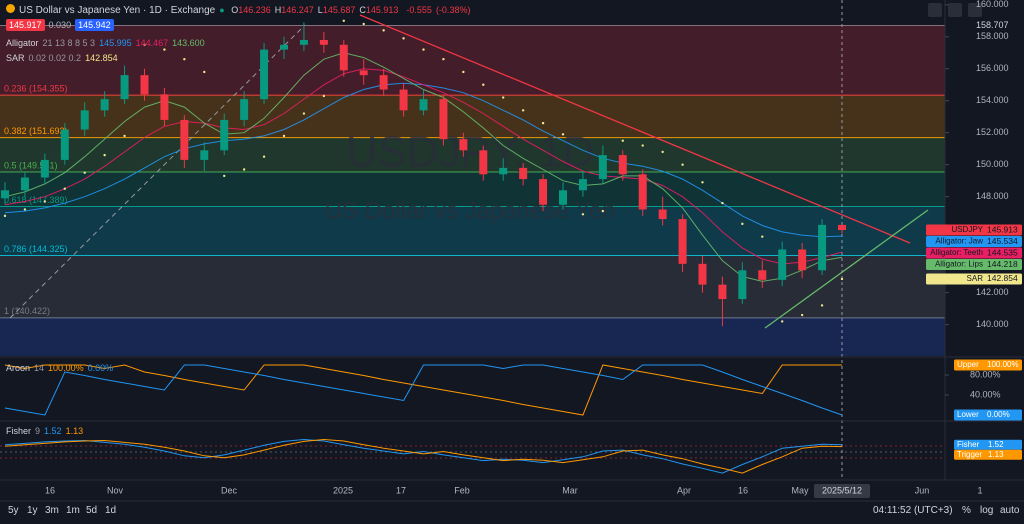  What do you see at coordinates (1003, 364) in the screenshot?
I see `value-tag-value: 100.00%` at bounding box center [1003, 364].